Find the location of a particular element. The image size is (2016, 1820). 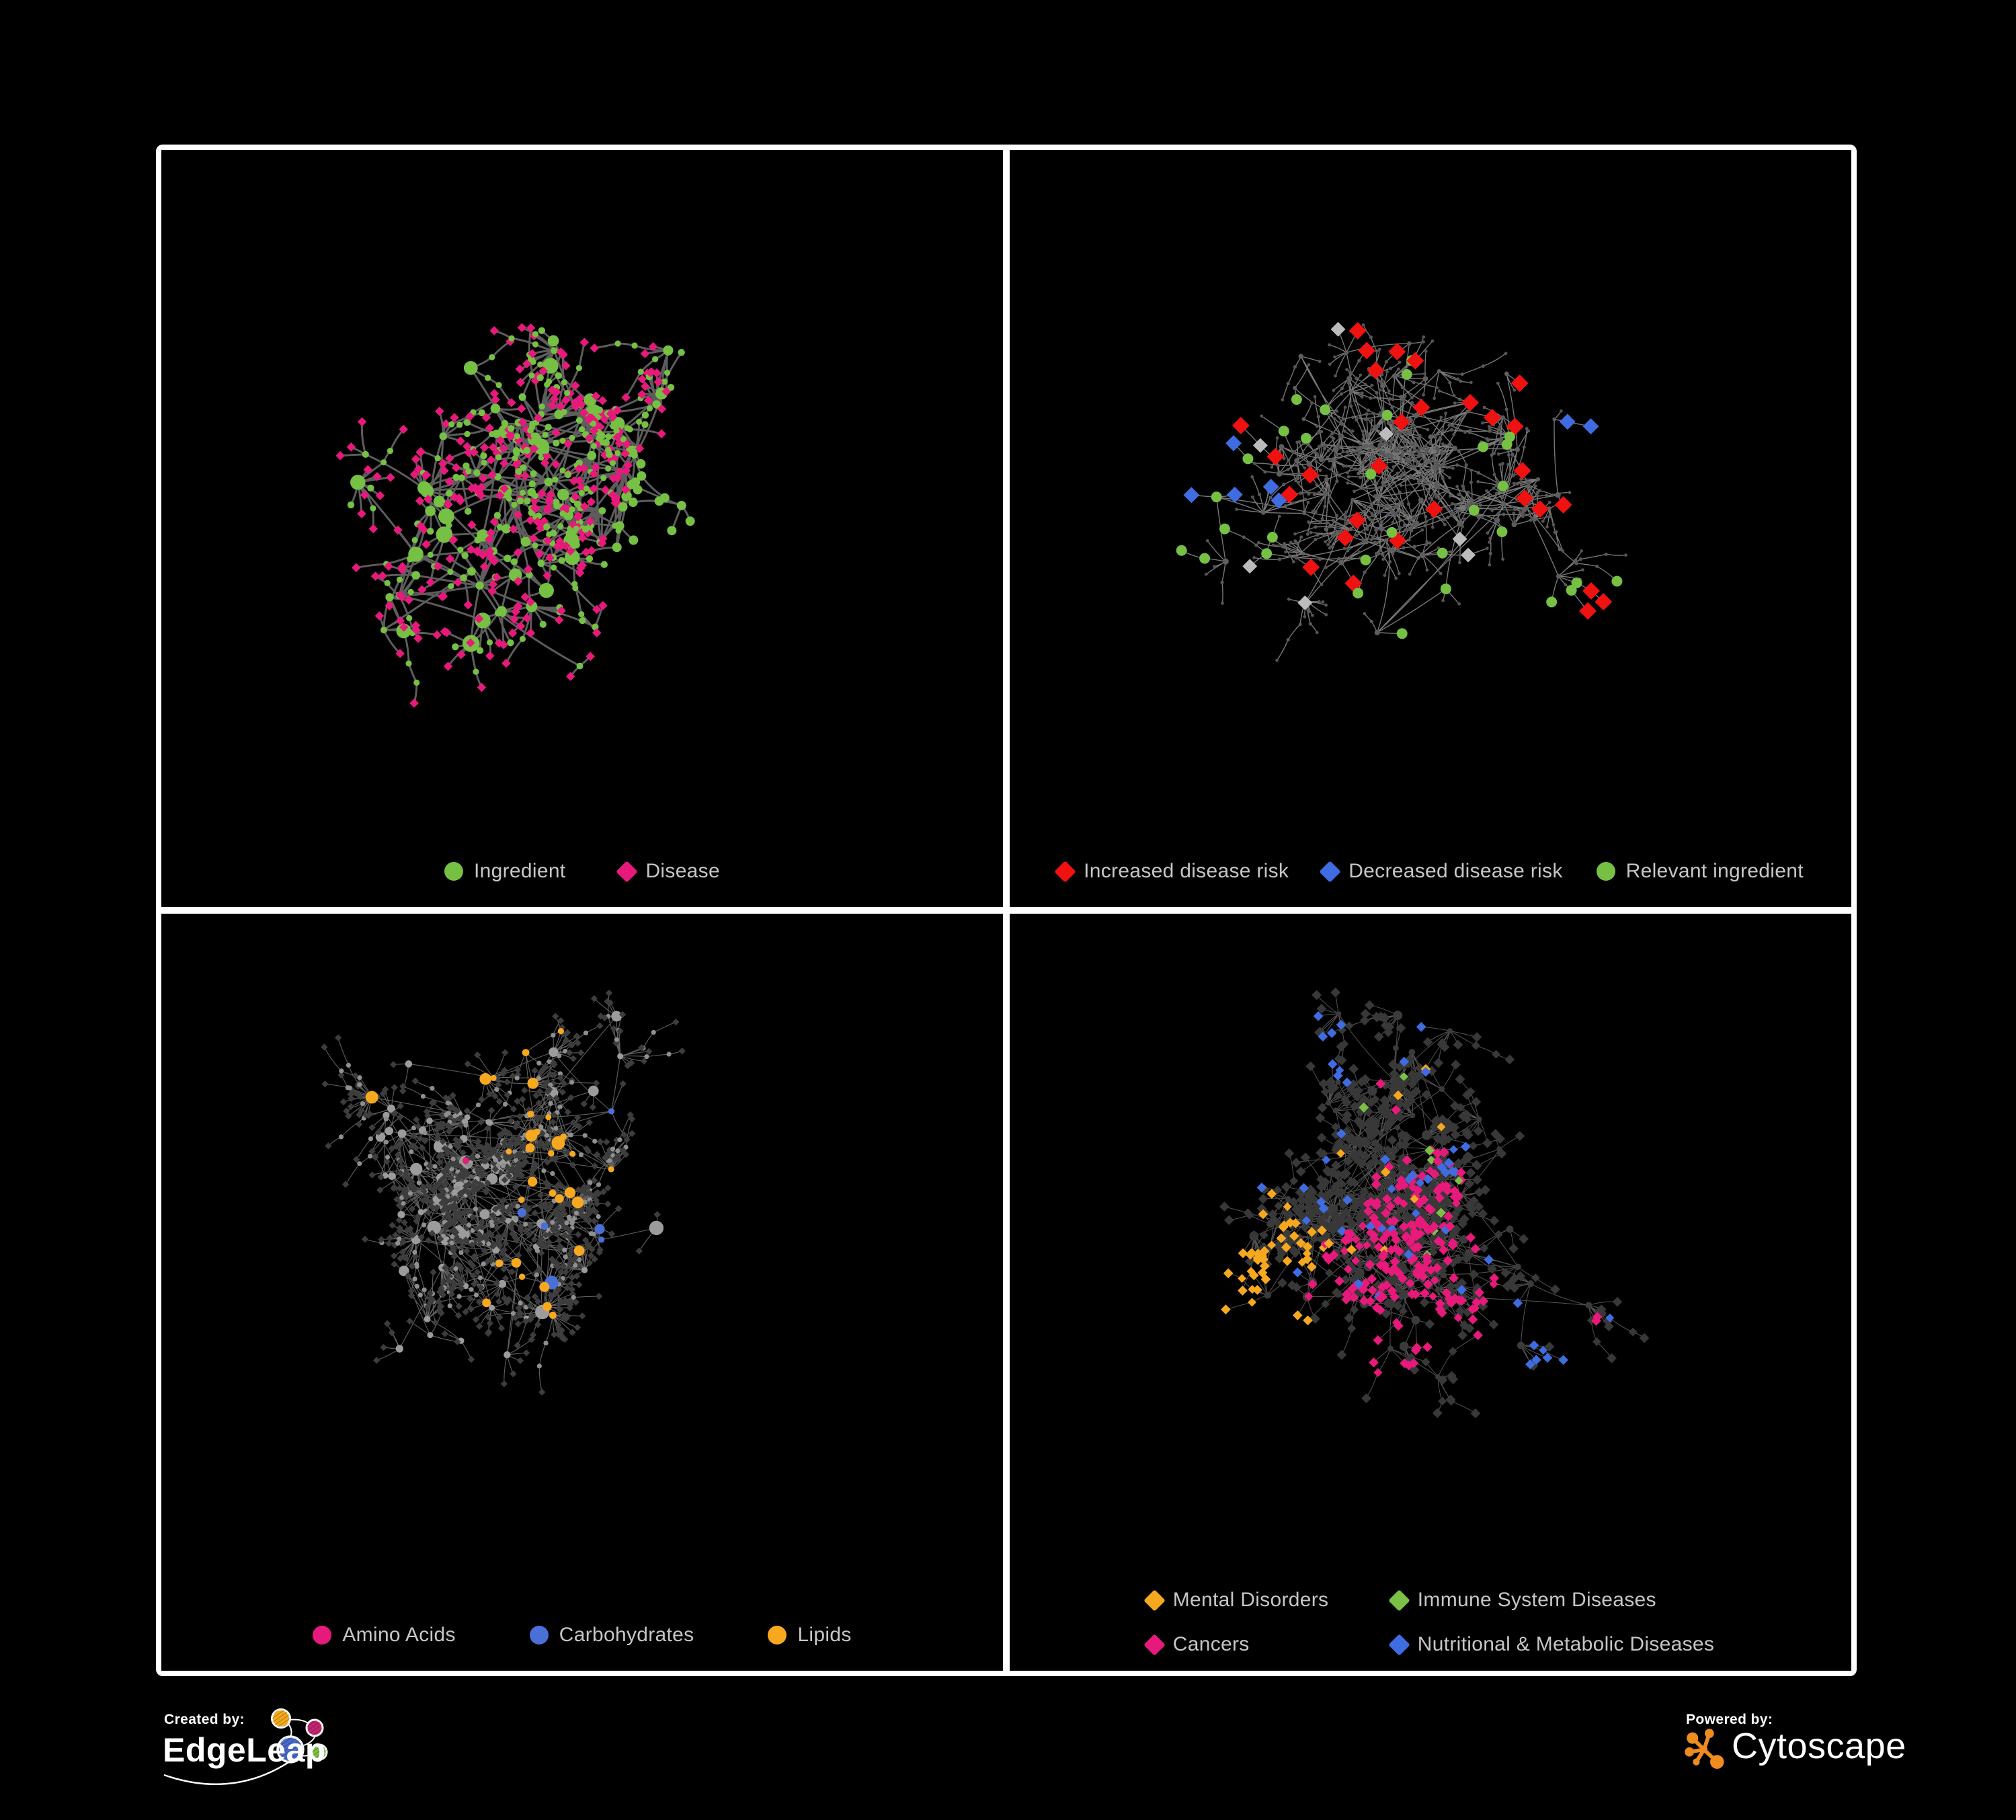

legend-item-decreased-risk: Decreased disease risk is located at coordinates (1441, 871).